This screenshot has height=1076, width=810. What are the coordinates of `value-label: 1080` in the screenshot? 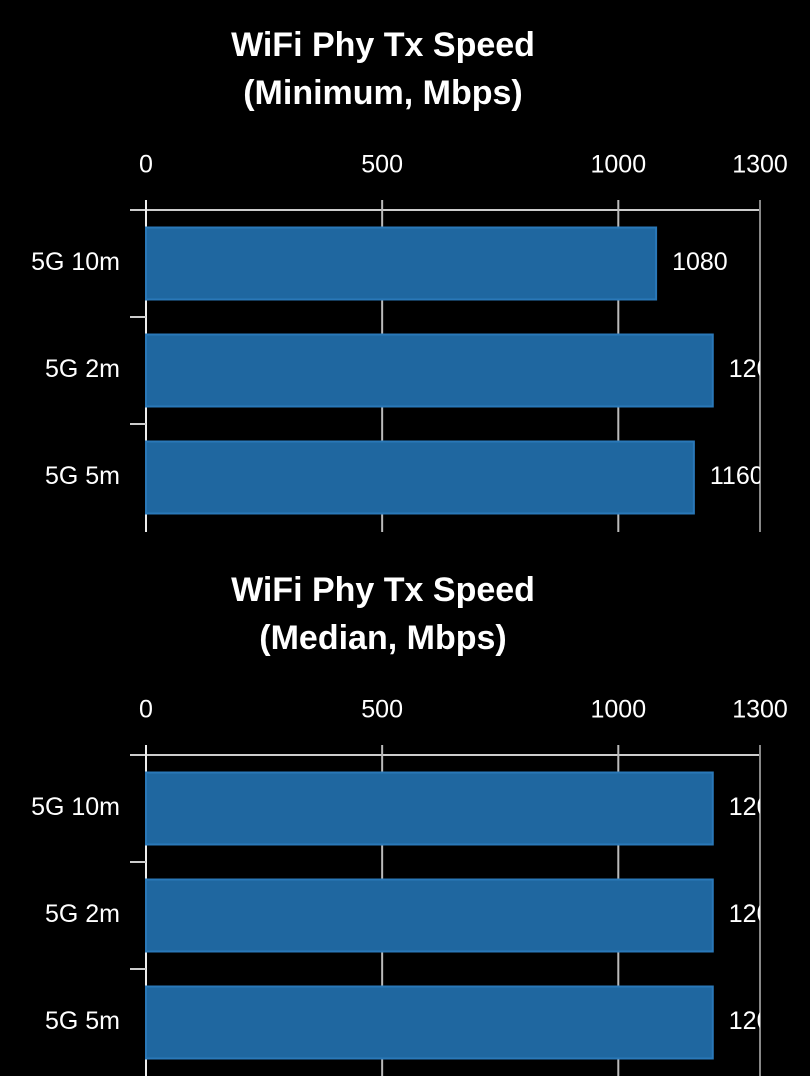 It's located at (700, 262).